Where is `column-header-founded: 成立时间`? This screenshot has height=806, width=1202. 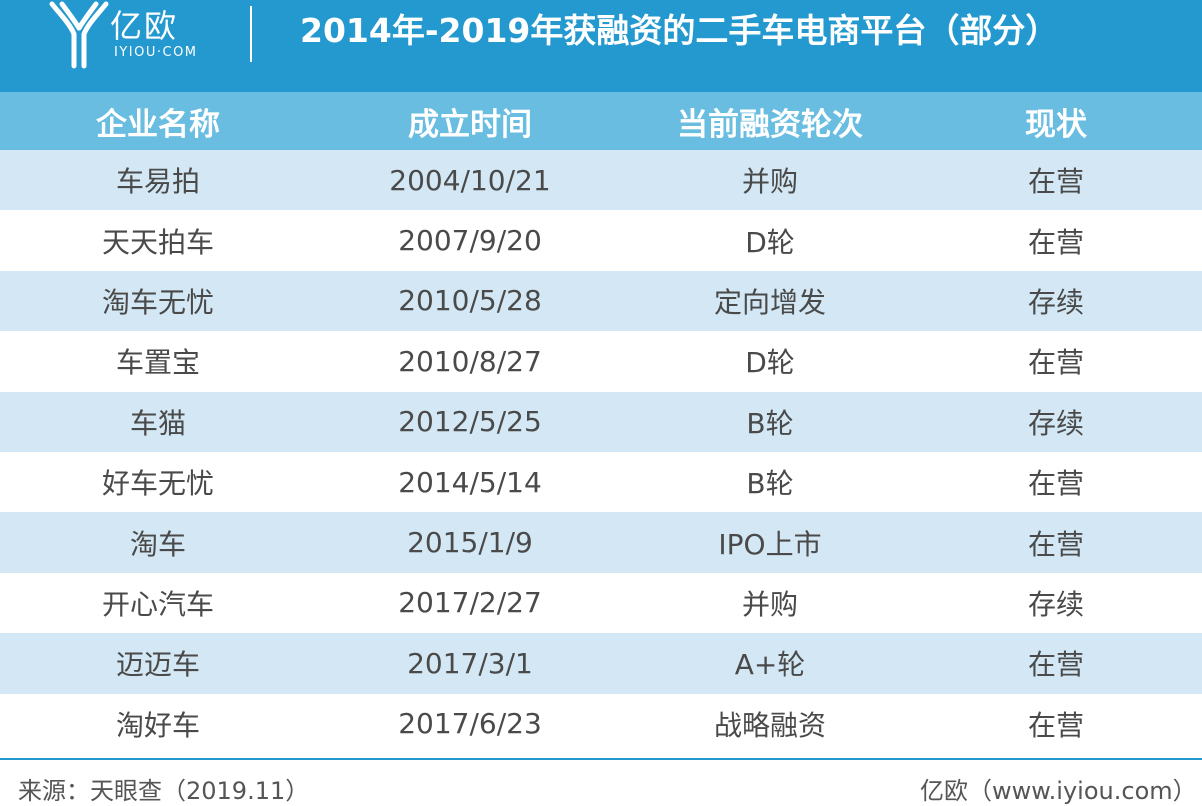
column-header-founded: 成立时间 is located at coordinates (470, 124).